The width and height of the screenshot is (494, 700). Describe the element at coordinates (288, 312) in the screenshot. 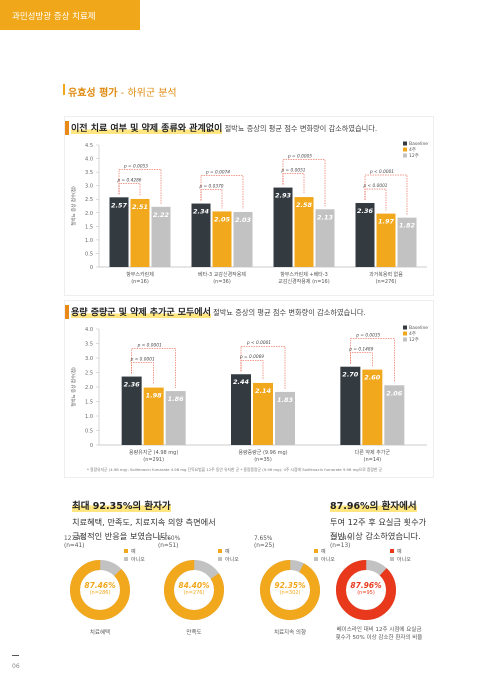

I see `chart2-heading-rest: 절박뇨 증상의 평균 점수 변화량이 감소하였습니다.` at that location.